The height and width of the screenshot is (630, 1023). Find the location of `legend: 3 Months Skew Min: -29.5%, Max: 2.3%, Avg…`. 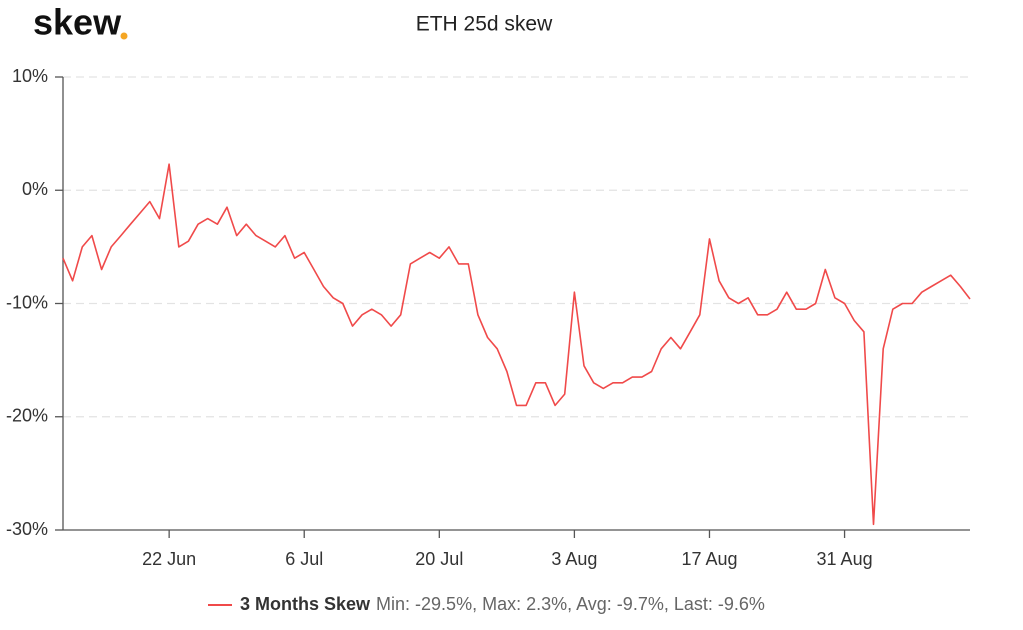

legend: 3 Months Skew Min: -29.5%, Max: 2.3%, Avg… is located at coordinates (486, 604).